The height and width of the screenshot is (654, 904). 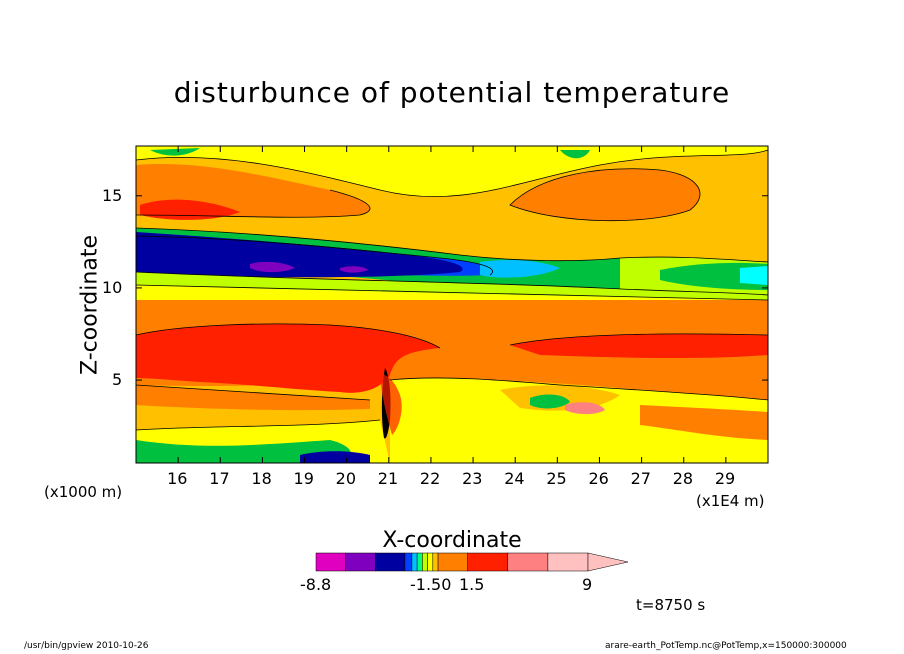 I want to click on x-axis-label: X-coordinate, so click(x=452, y=540).